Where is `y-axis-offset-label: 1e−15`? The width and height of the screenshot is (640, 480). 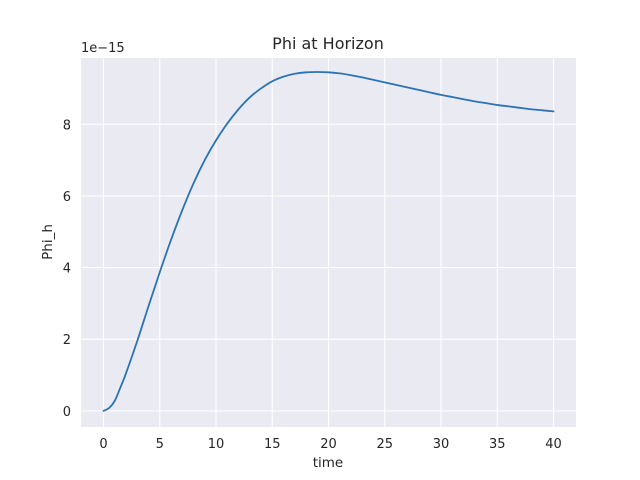 y-axis-offset-label: 1e−15 is located at coordinates (103, 48).